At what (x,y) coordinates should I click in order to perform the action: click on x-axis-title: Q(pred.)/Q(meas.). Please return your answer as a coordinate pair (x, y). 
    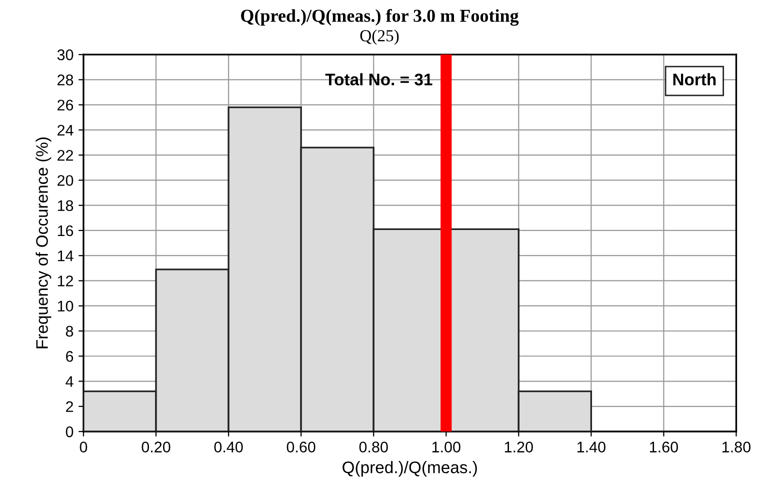
    Looking at the image, I should click on (409, 469).